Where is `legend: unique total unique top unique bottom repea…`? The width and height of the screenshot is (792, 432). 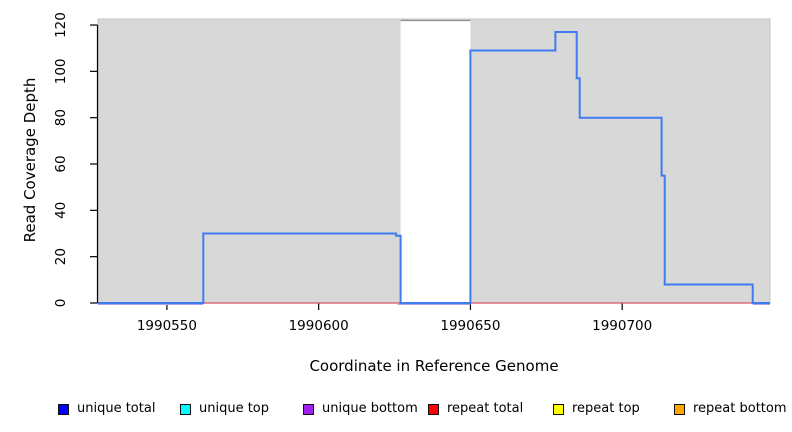
legend: unique total unique top unique bottom repea… is located at coordinates (396, 411).